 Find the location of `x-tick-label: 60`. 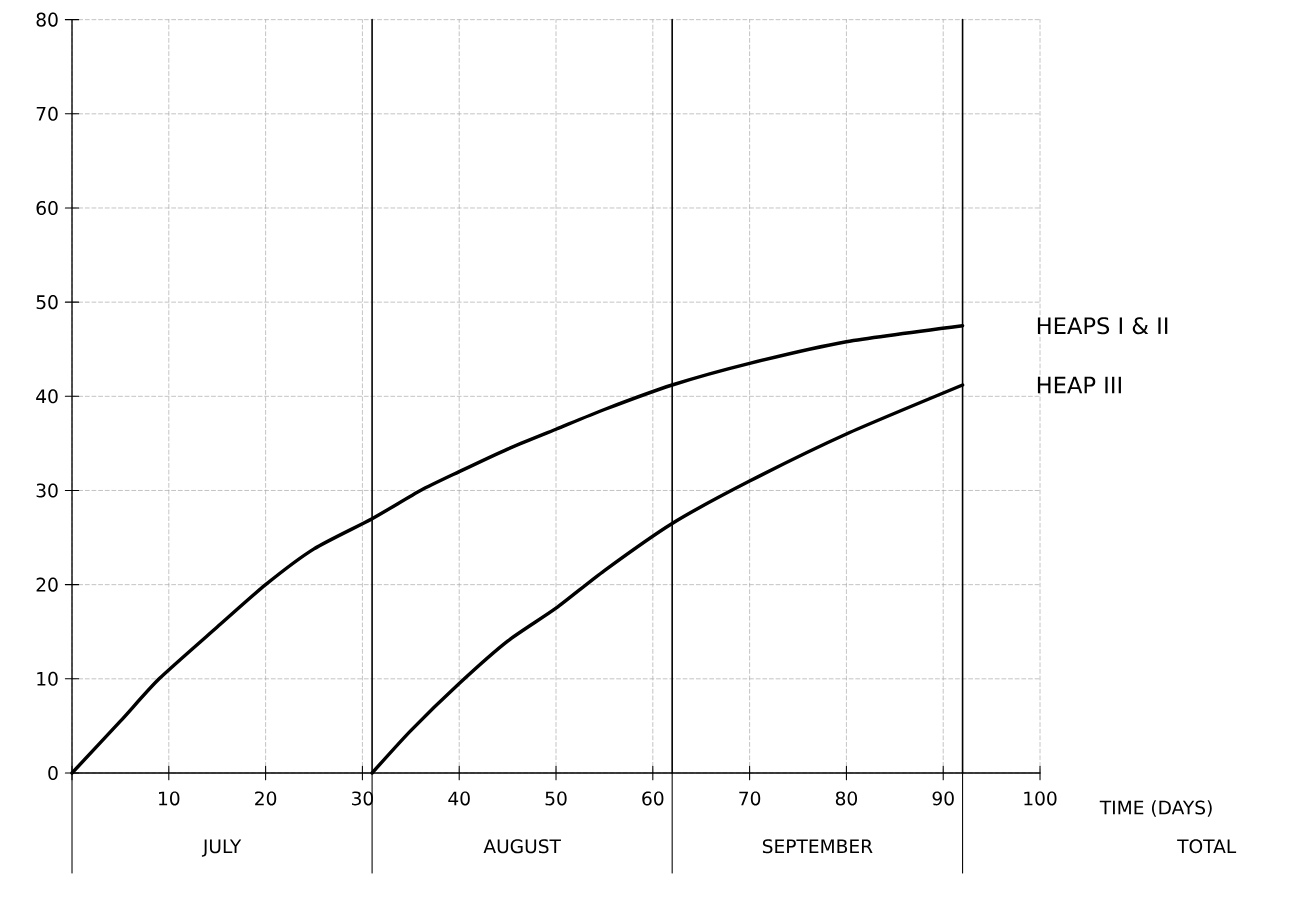

x-tick-label: 60 is located at coordinates (653, 798).